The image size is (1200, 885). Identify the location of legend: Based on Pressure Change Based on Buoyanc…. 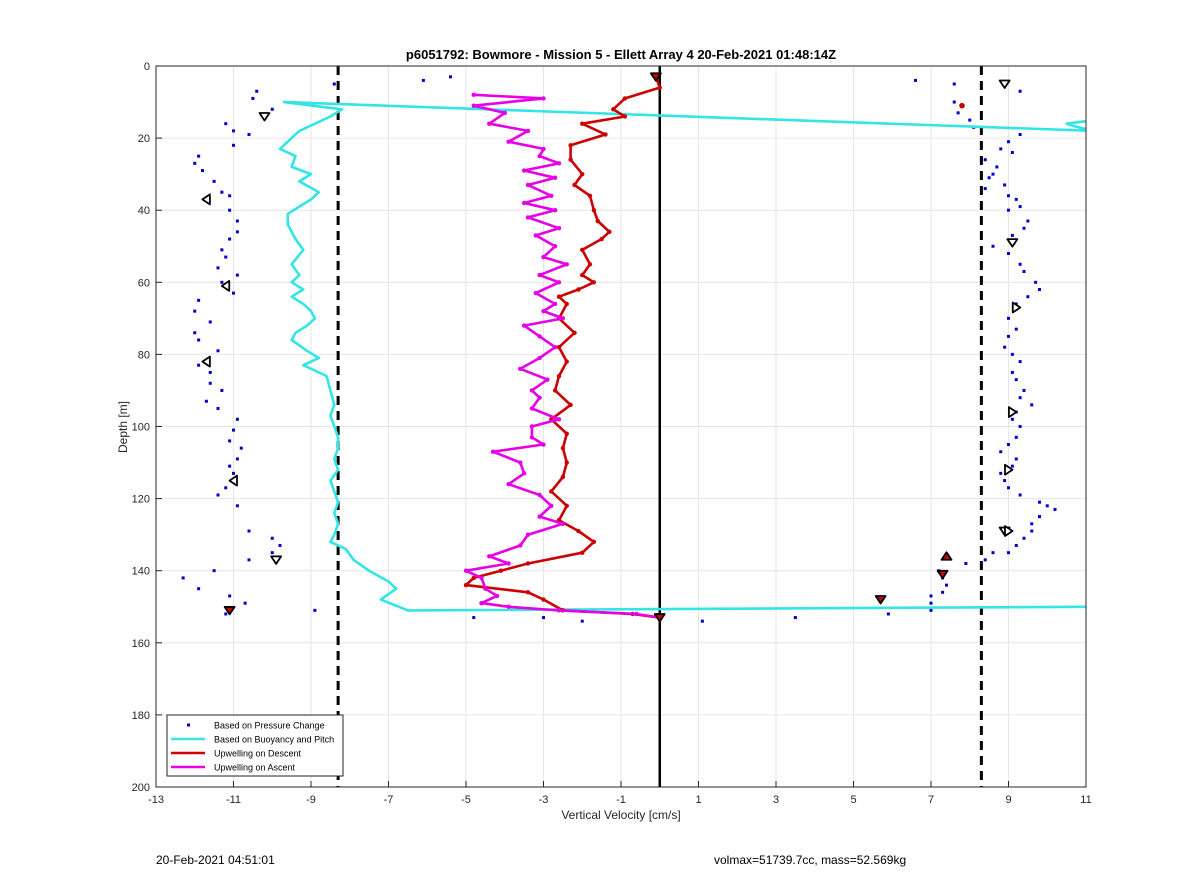
(255, 745).